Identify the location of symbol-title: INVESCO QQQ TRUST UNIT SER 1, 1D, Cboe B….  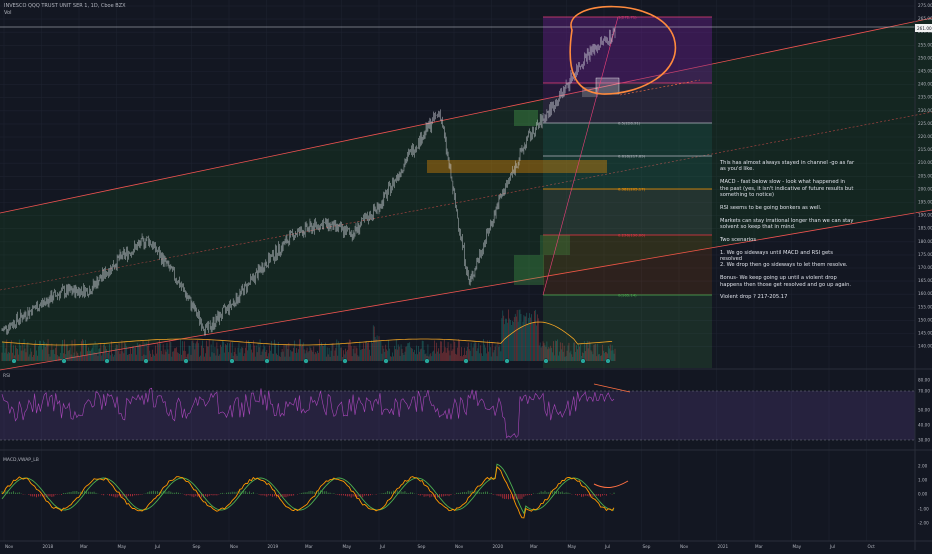
(65, 6).